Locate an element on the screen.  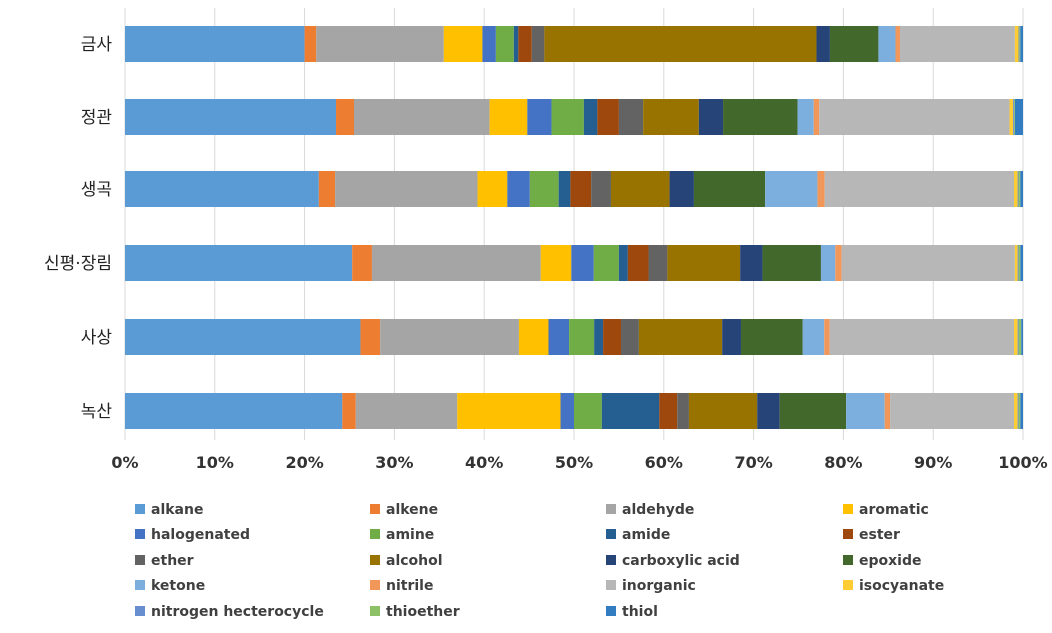
x-tick-label: 0% is located at coordinates (124, 462).